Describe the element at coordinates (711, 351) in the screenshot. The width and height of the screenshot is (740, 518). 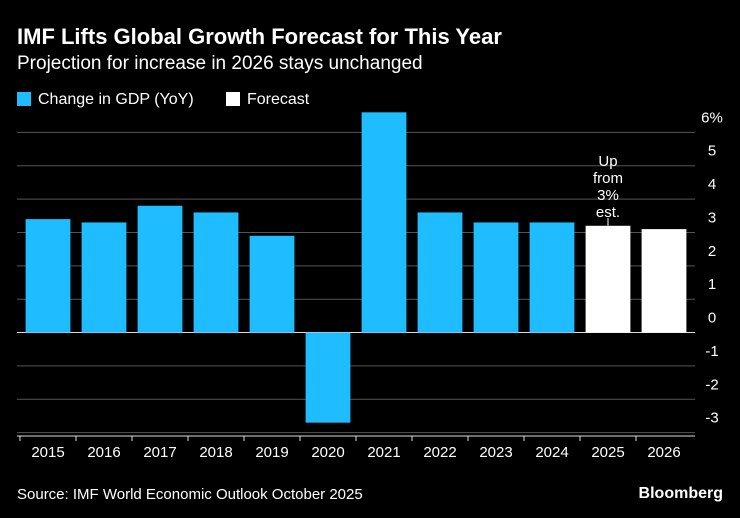
I see `y-tick-label: -1` at that location.